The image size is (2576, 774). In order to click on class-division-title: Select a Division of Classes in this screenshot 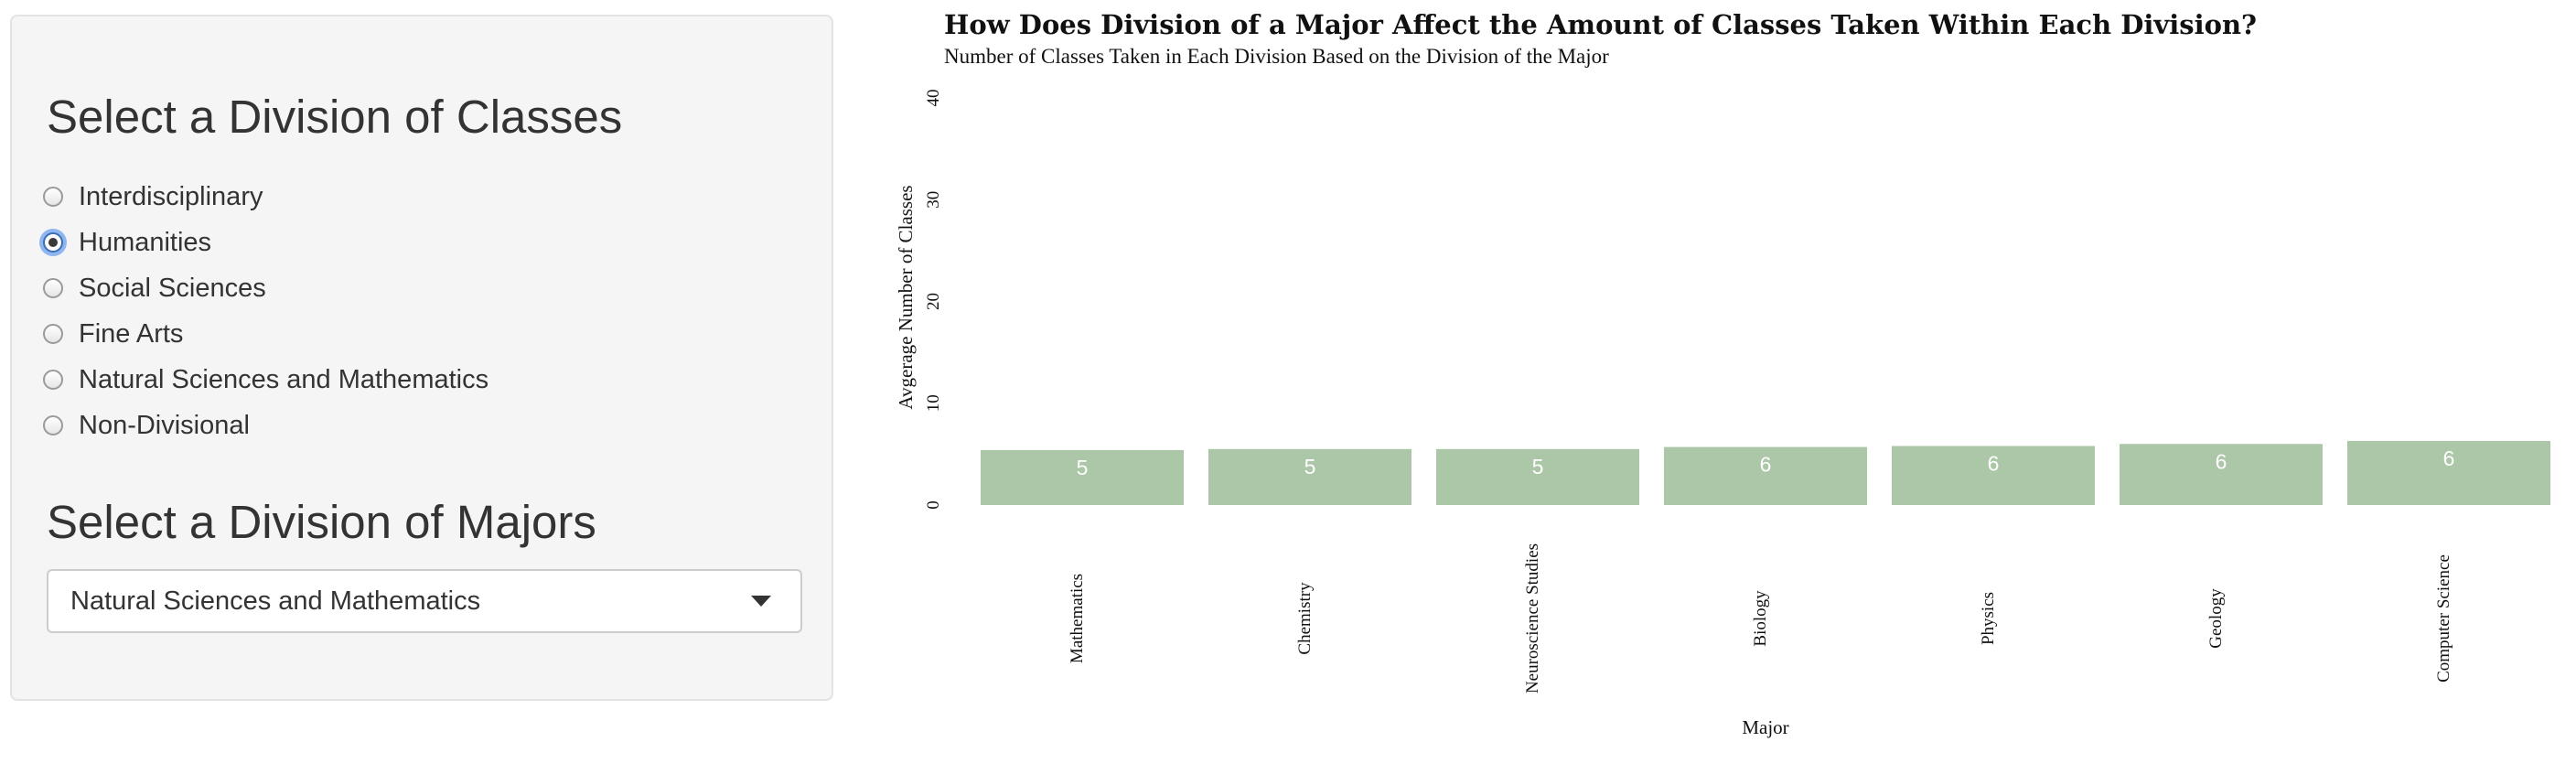, I will do `click(335, 117)`.